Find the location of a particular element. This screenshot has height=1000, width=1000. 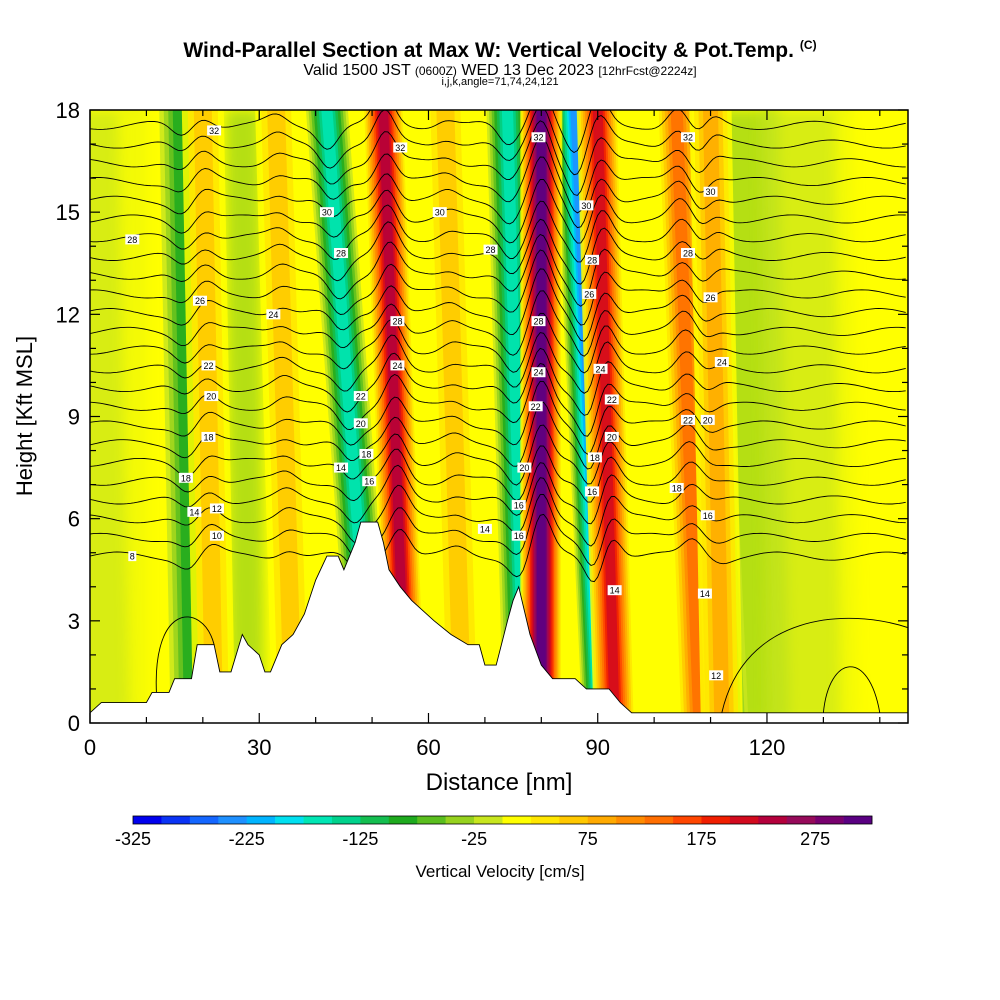

contour-label: 26 is located at coordinates (710, 297).